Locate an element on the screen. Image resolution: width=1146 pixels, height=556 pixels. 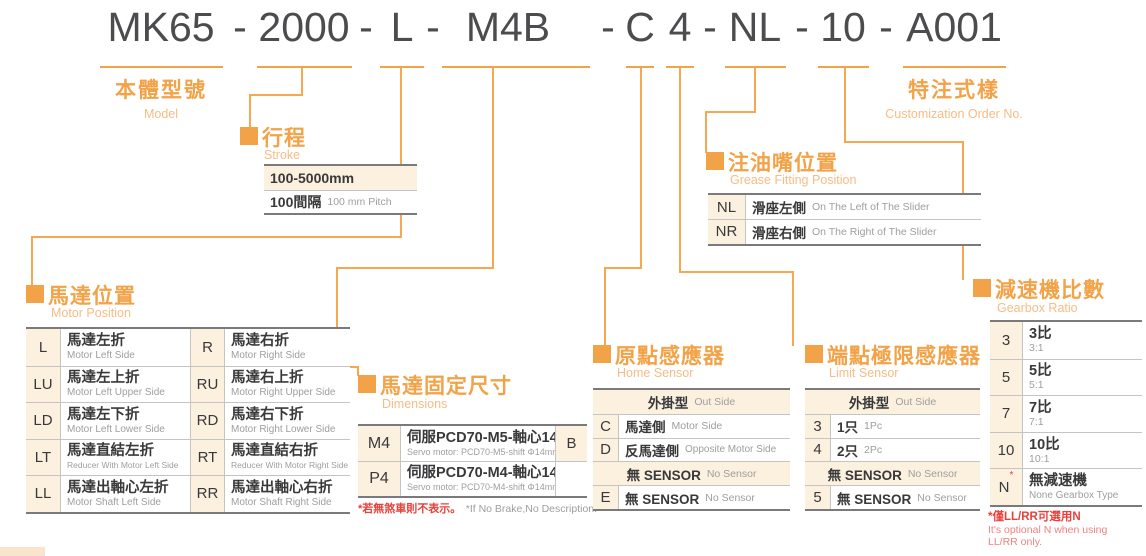
stroke-pitch-en: 100 mm Pitch is located at coordinates (359, 201).